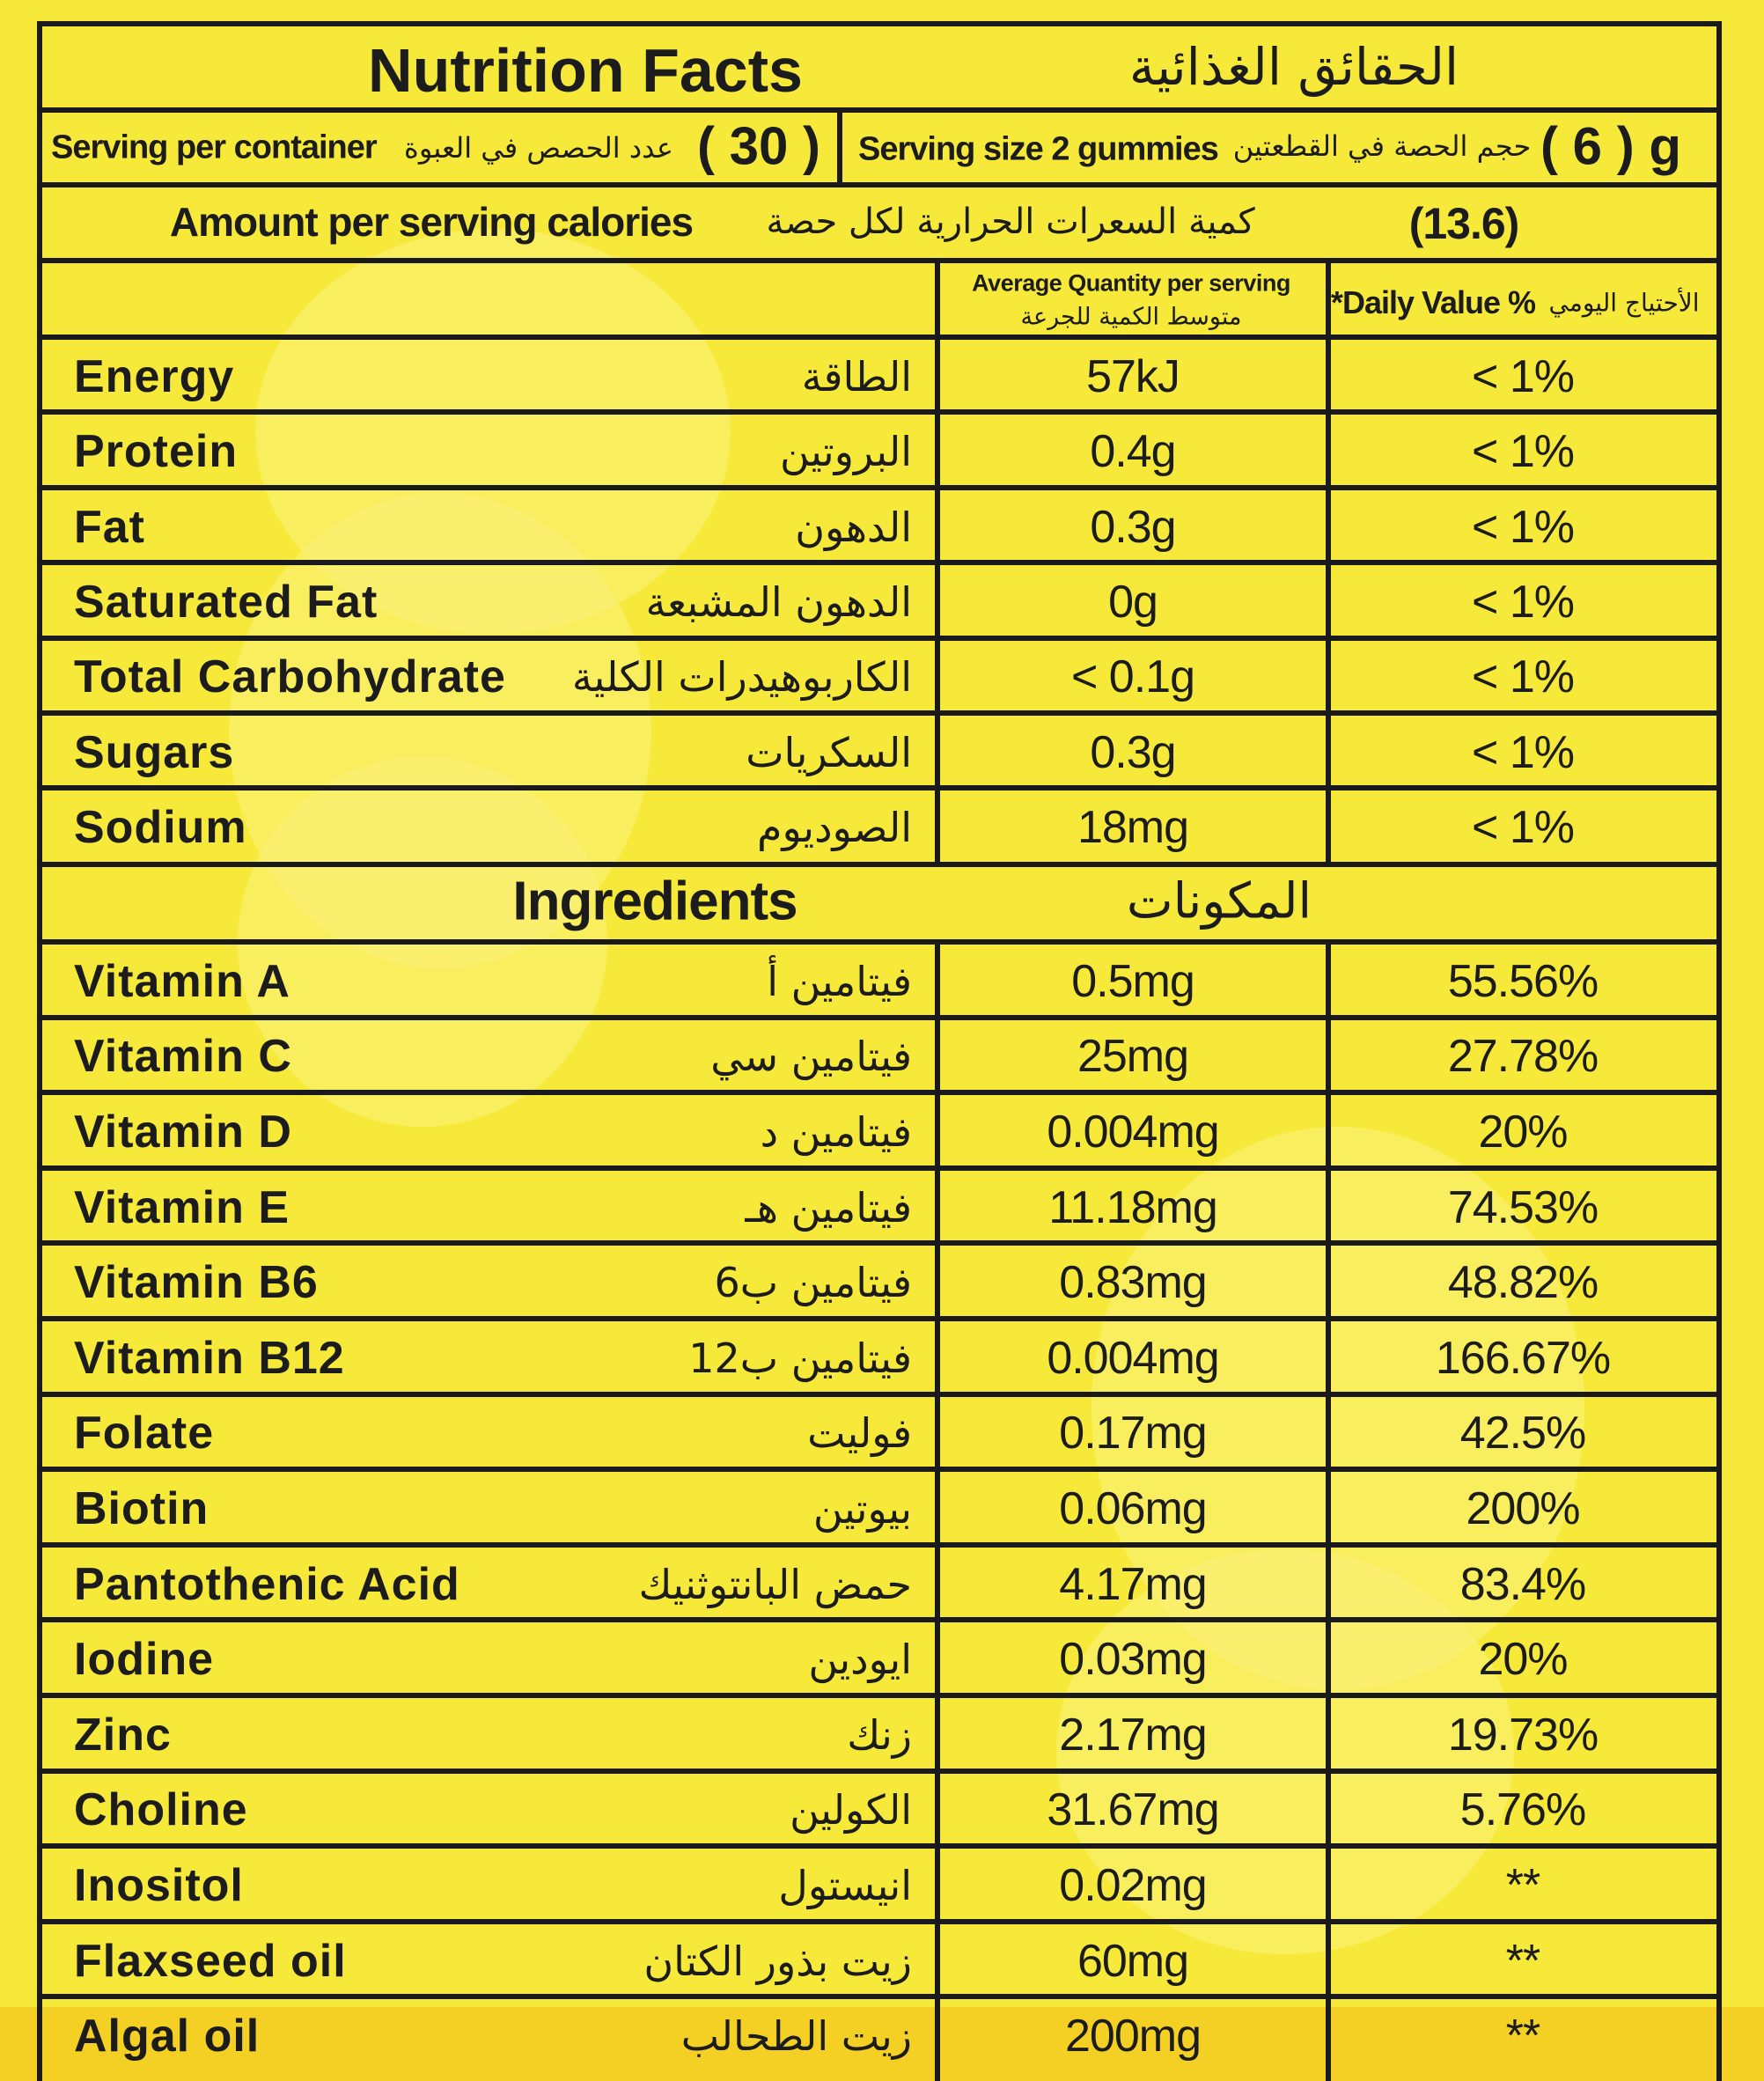  Describe the element at coordinates (1133, 1660) in the screenshot. I see `row-quantity: 0.03mg` at that location.